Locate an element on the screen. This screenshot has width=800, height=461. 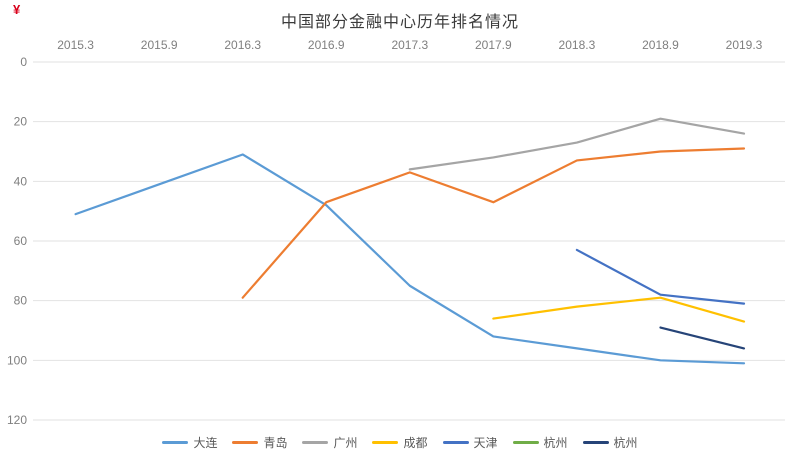
legend-item-成都-3: 成都 is located at coordinates (400, 442).